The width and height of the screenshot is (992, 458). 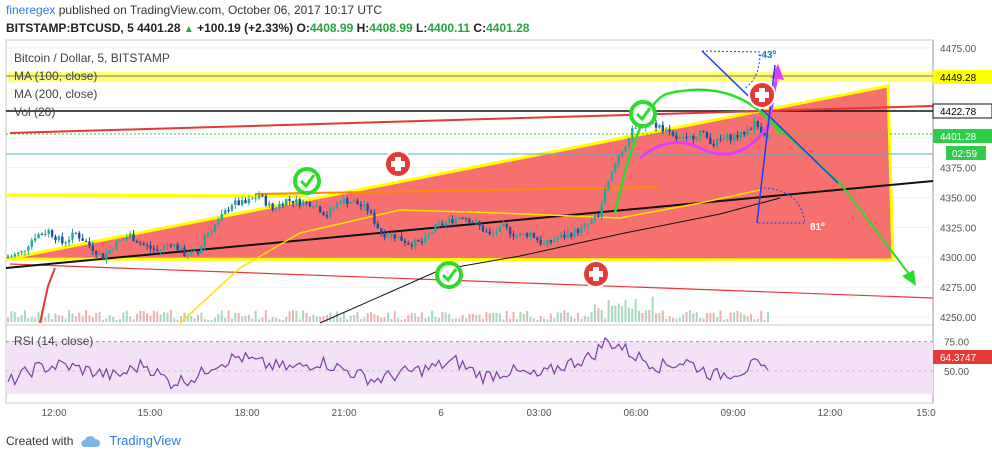 What do you see at coordinates (958, 258) in the screenshot?
I see `price-tick-label: 4300.00` at bounding box center [958, 258].